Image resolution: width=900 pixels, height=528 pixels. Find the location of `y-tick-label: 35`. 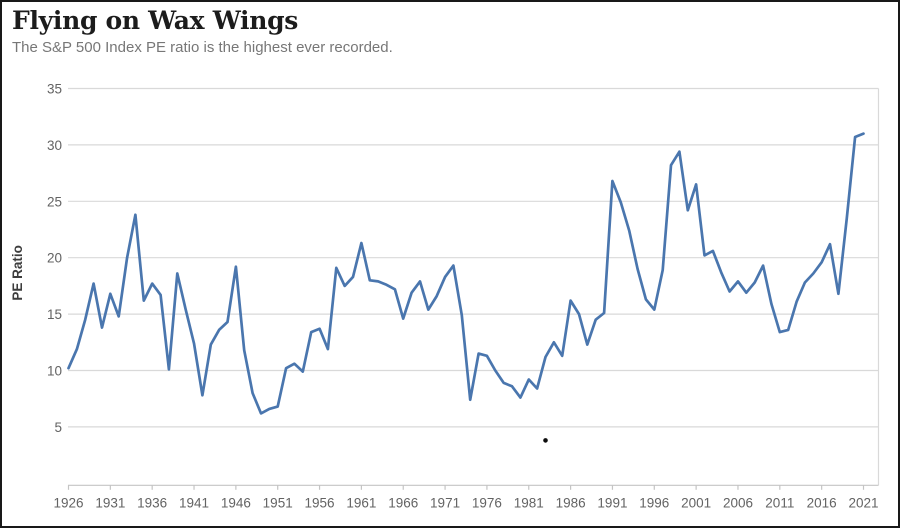

y-tick-label: 35 is located at coordinates (54, 89).